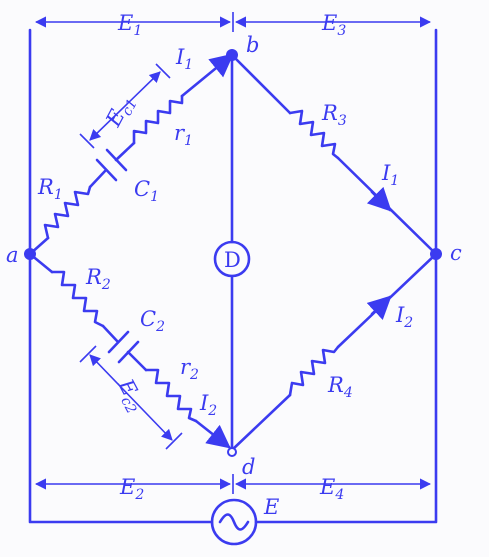 The image size is (489, 557). What do you see at coordinates (50, 189) in the screenshot?
I see `label-r1: R1` at bounding box center [50, 189].